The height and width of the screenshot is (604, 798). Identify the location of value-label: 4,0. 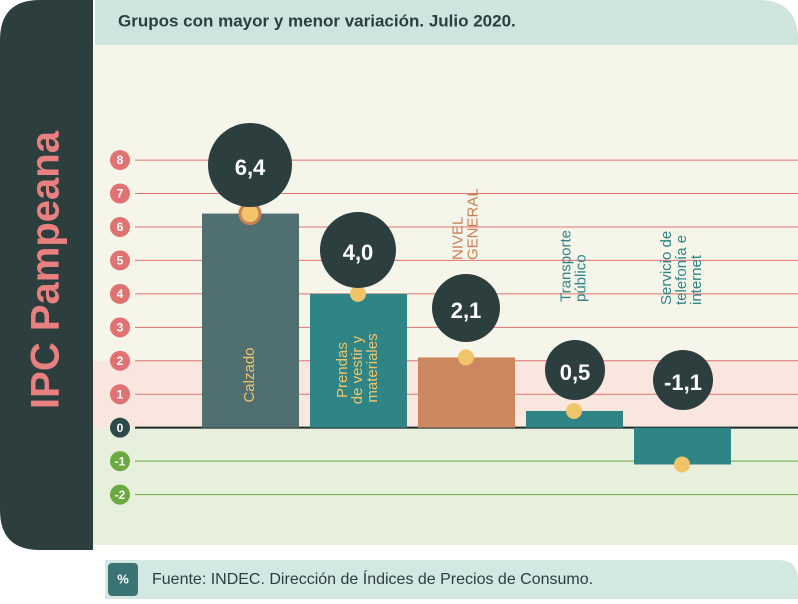
(358, 252).